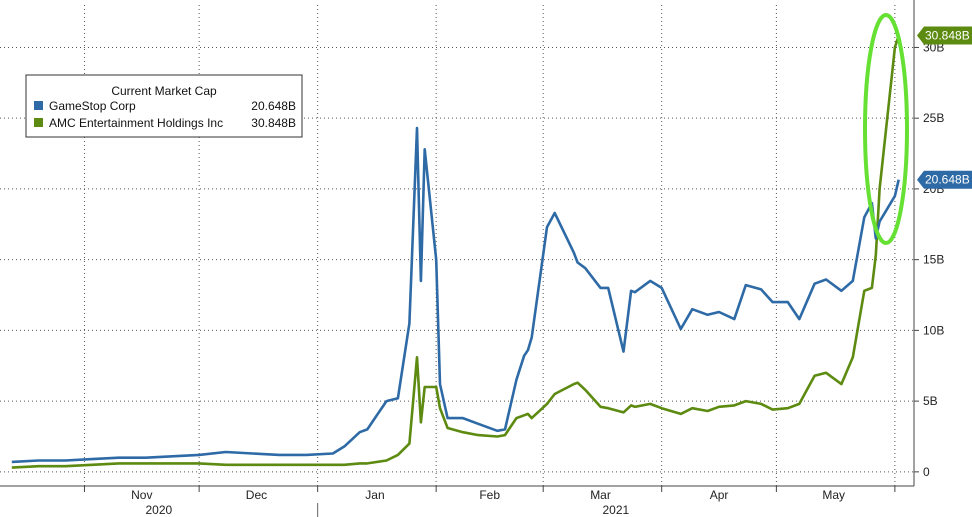 The image size is (972, 517). What do you see at coordinates (944, 107) in the screenshot?
I see `last-value-flags: 20.648B 30.848B` at bounding box center [944, 107].